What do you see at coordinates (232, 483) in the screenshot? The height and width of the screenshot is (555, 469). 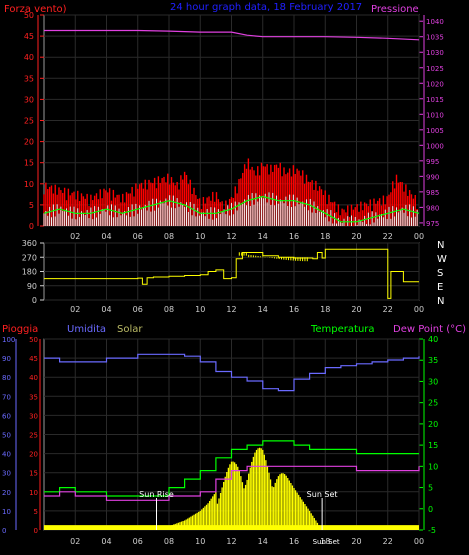 I see `dew_point-line` at bounding box center [232, 483].